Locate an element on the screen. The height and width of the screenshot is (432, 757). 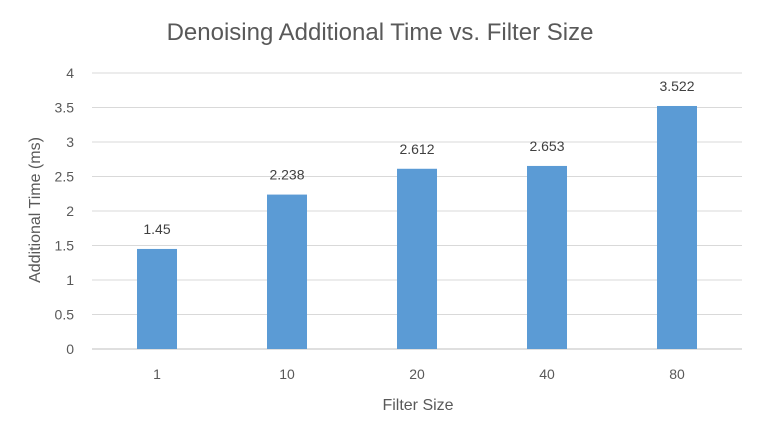
data-label-80: 3.522 is located at coordinates (676, 86).